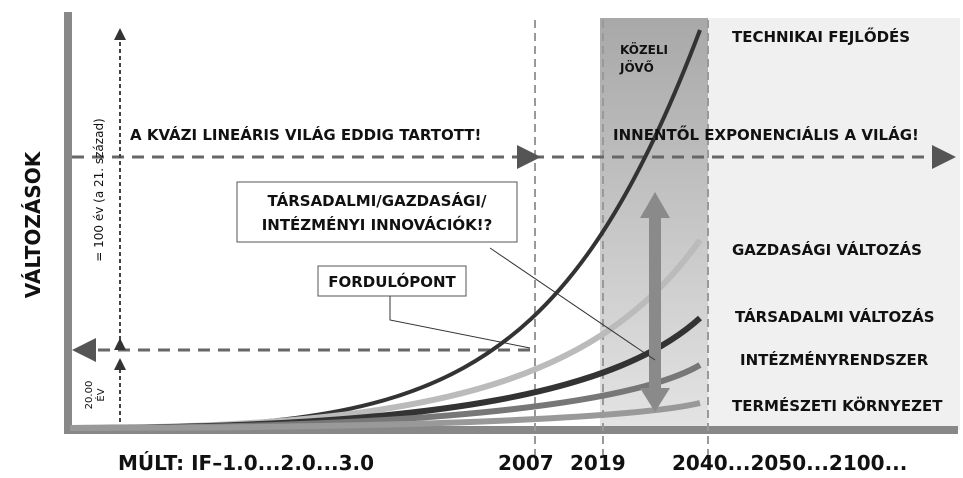 This screenshot has width=963, height=478. Describe the element at coordinates (655, 302) in the screenshot. I see `range-arrow-heads` at that location.